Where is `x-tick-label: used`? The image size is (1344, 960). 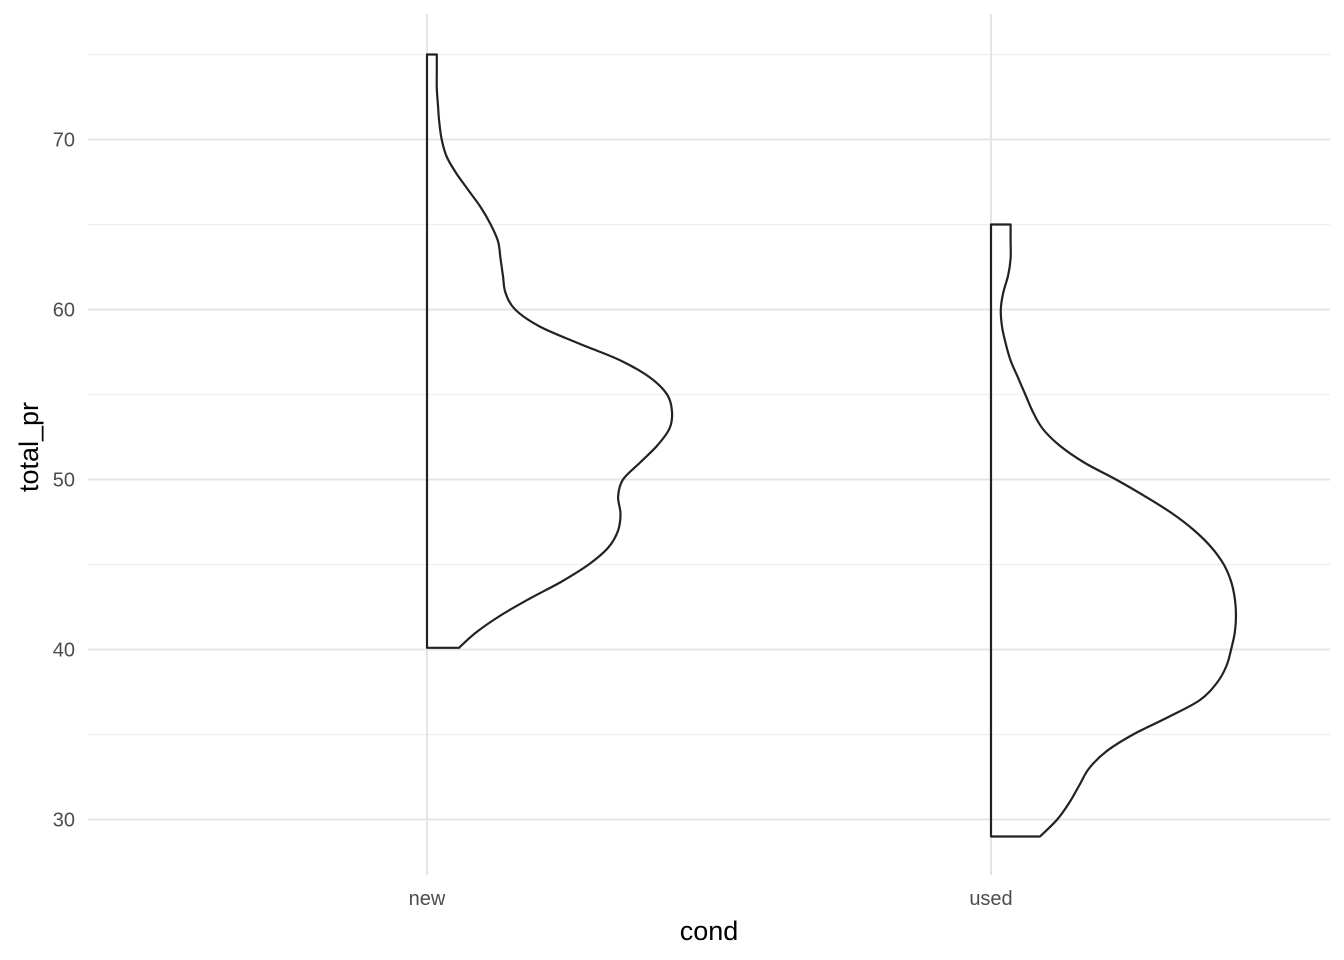 x-tick-label: used is located at coordinates (990, 899).